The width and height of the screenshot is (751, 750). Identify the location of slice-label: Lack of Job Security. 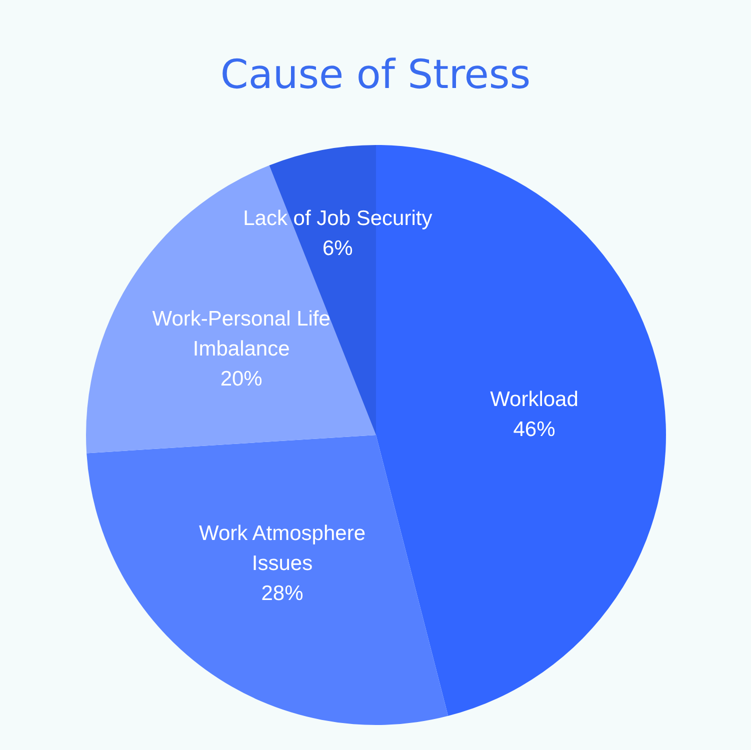
(338, 218).